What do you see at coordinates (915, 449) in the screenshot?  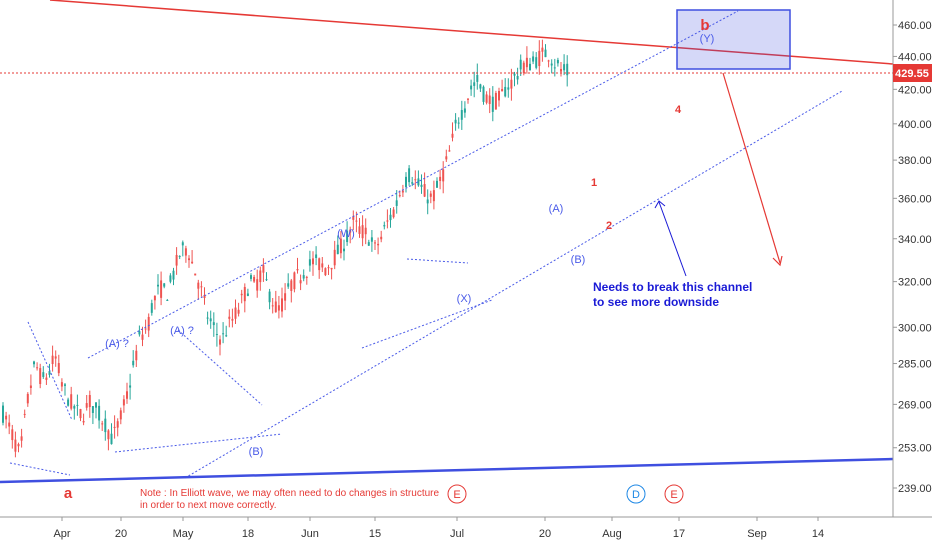 I see `y-tick-label: 253.00` at bounding box center [915, 449].